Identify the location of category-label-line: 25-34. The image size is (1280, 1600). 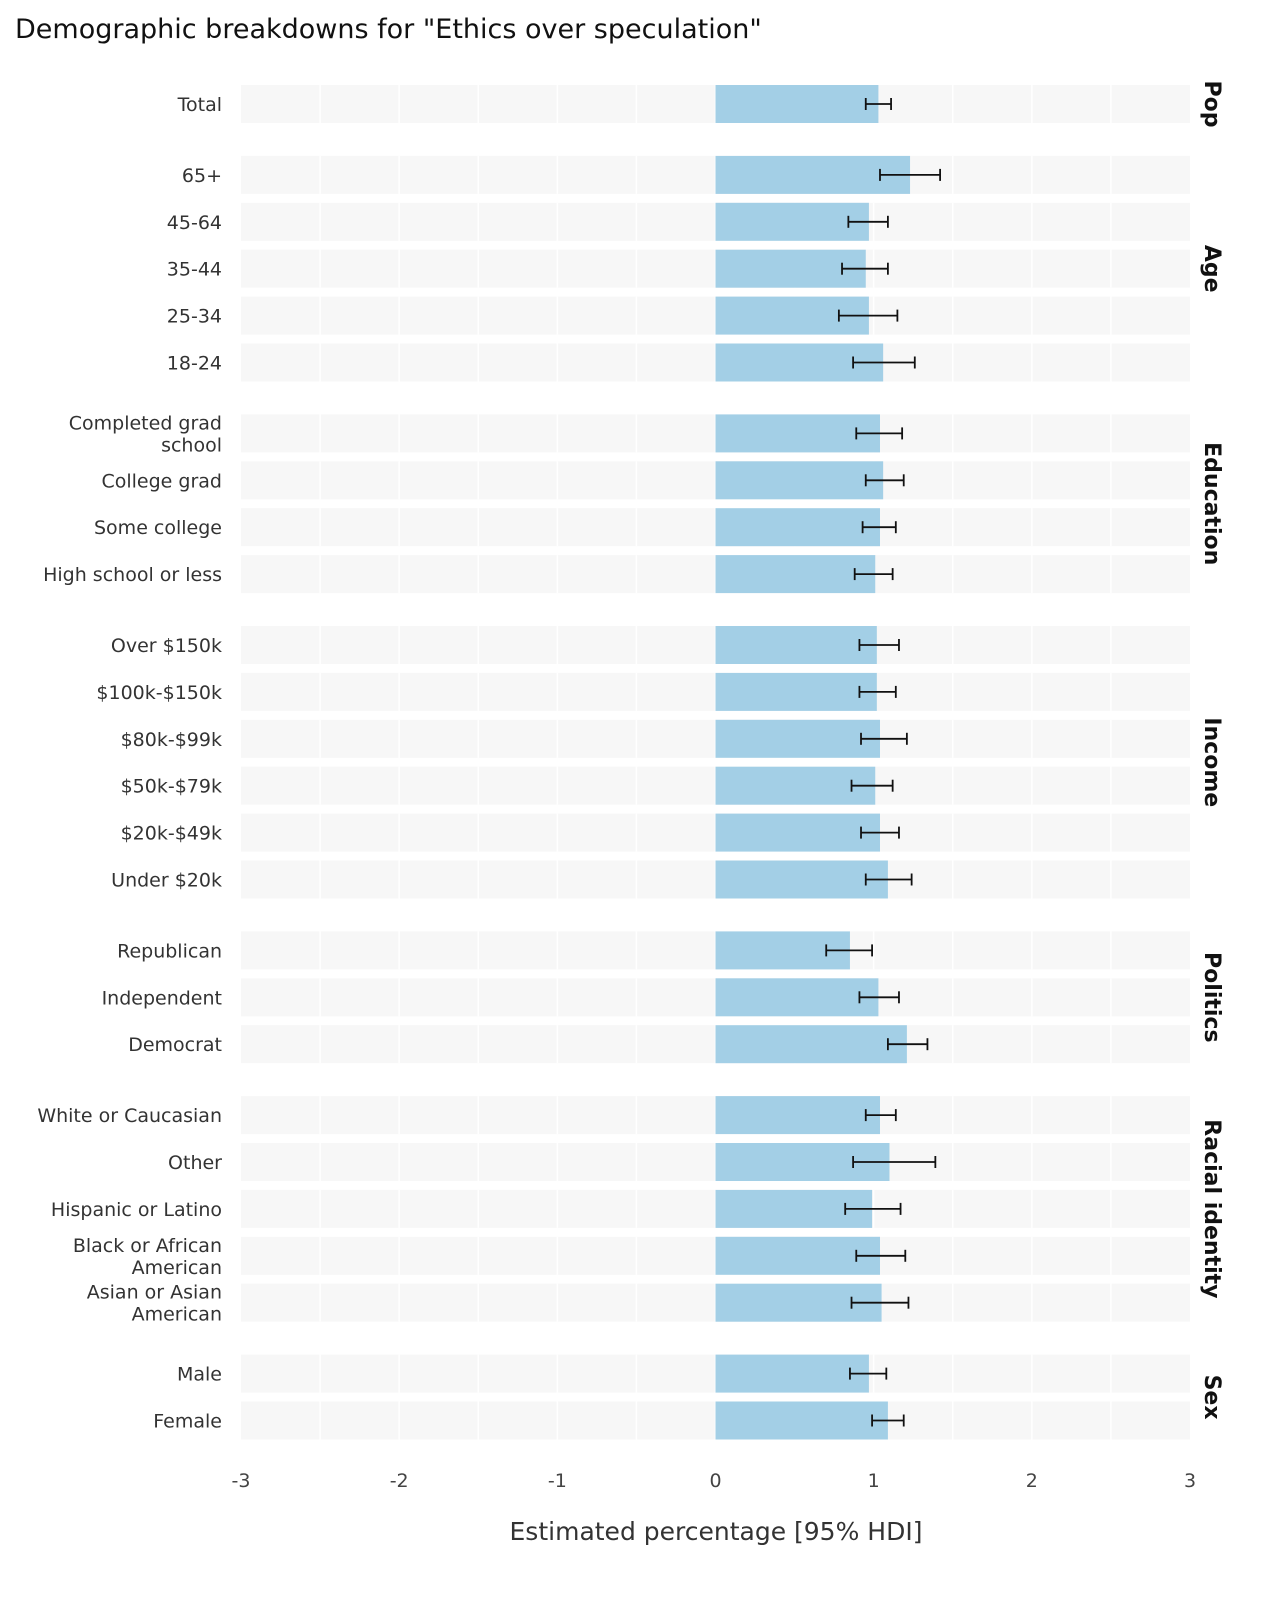
(194, 317).